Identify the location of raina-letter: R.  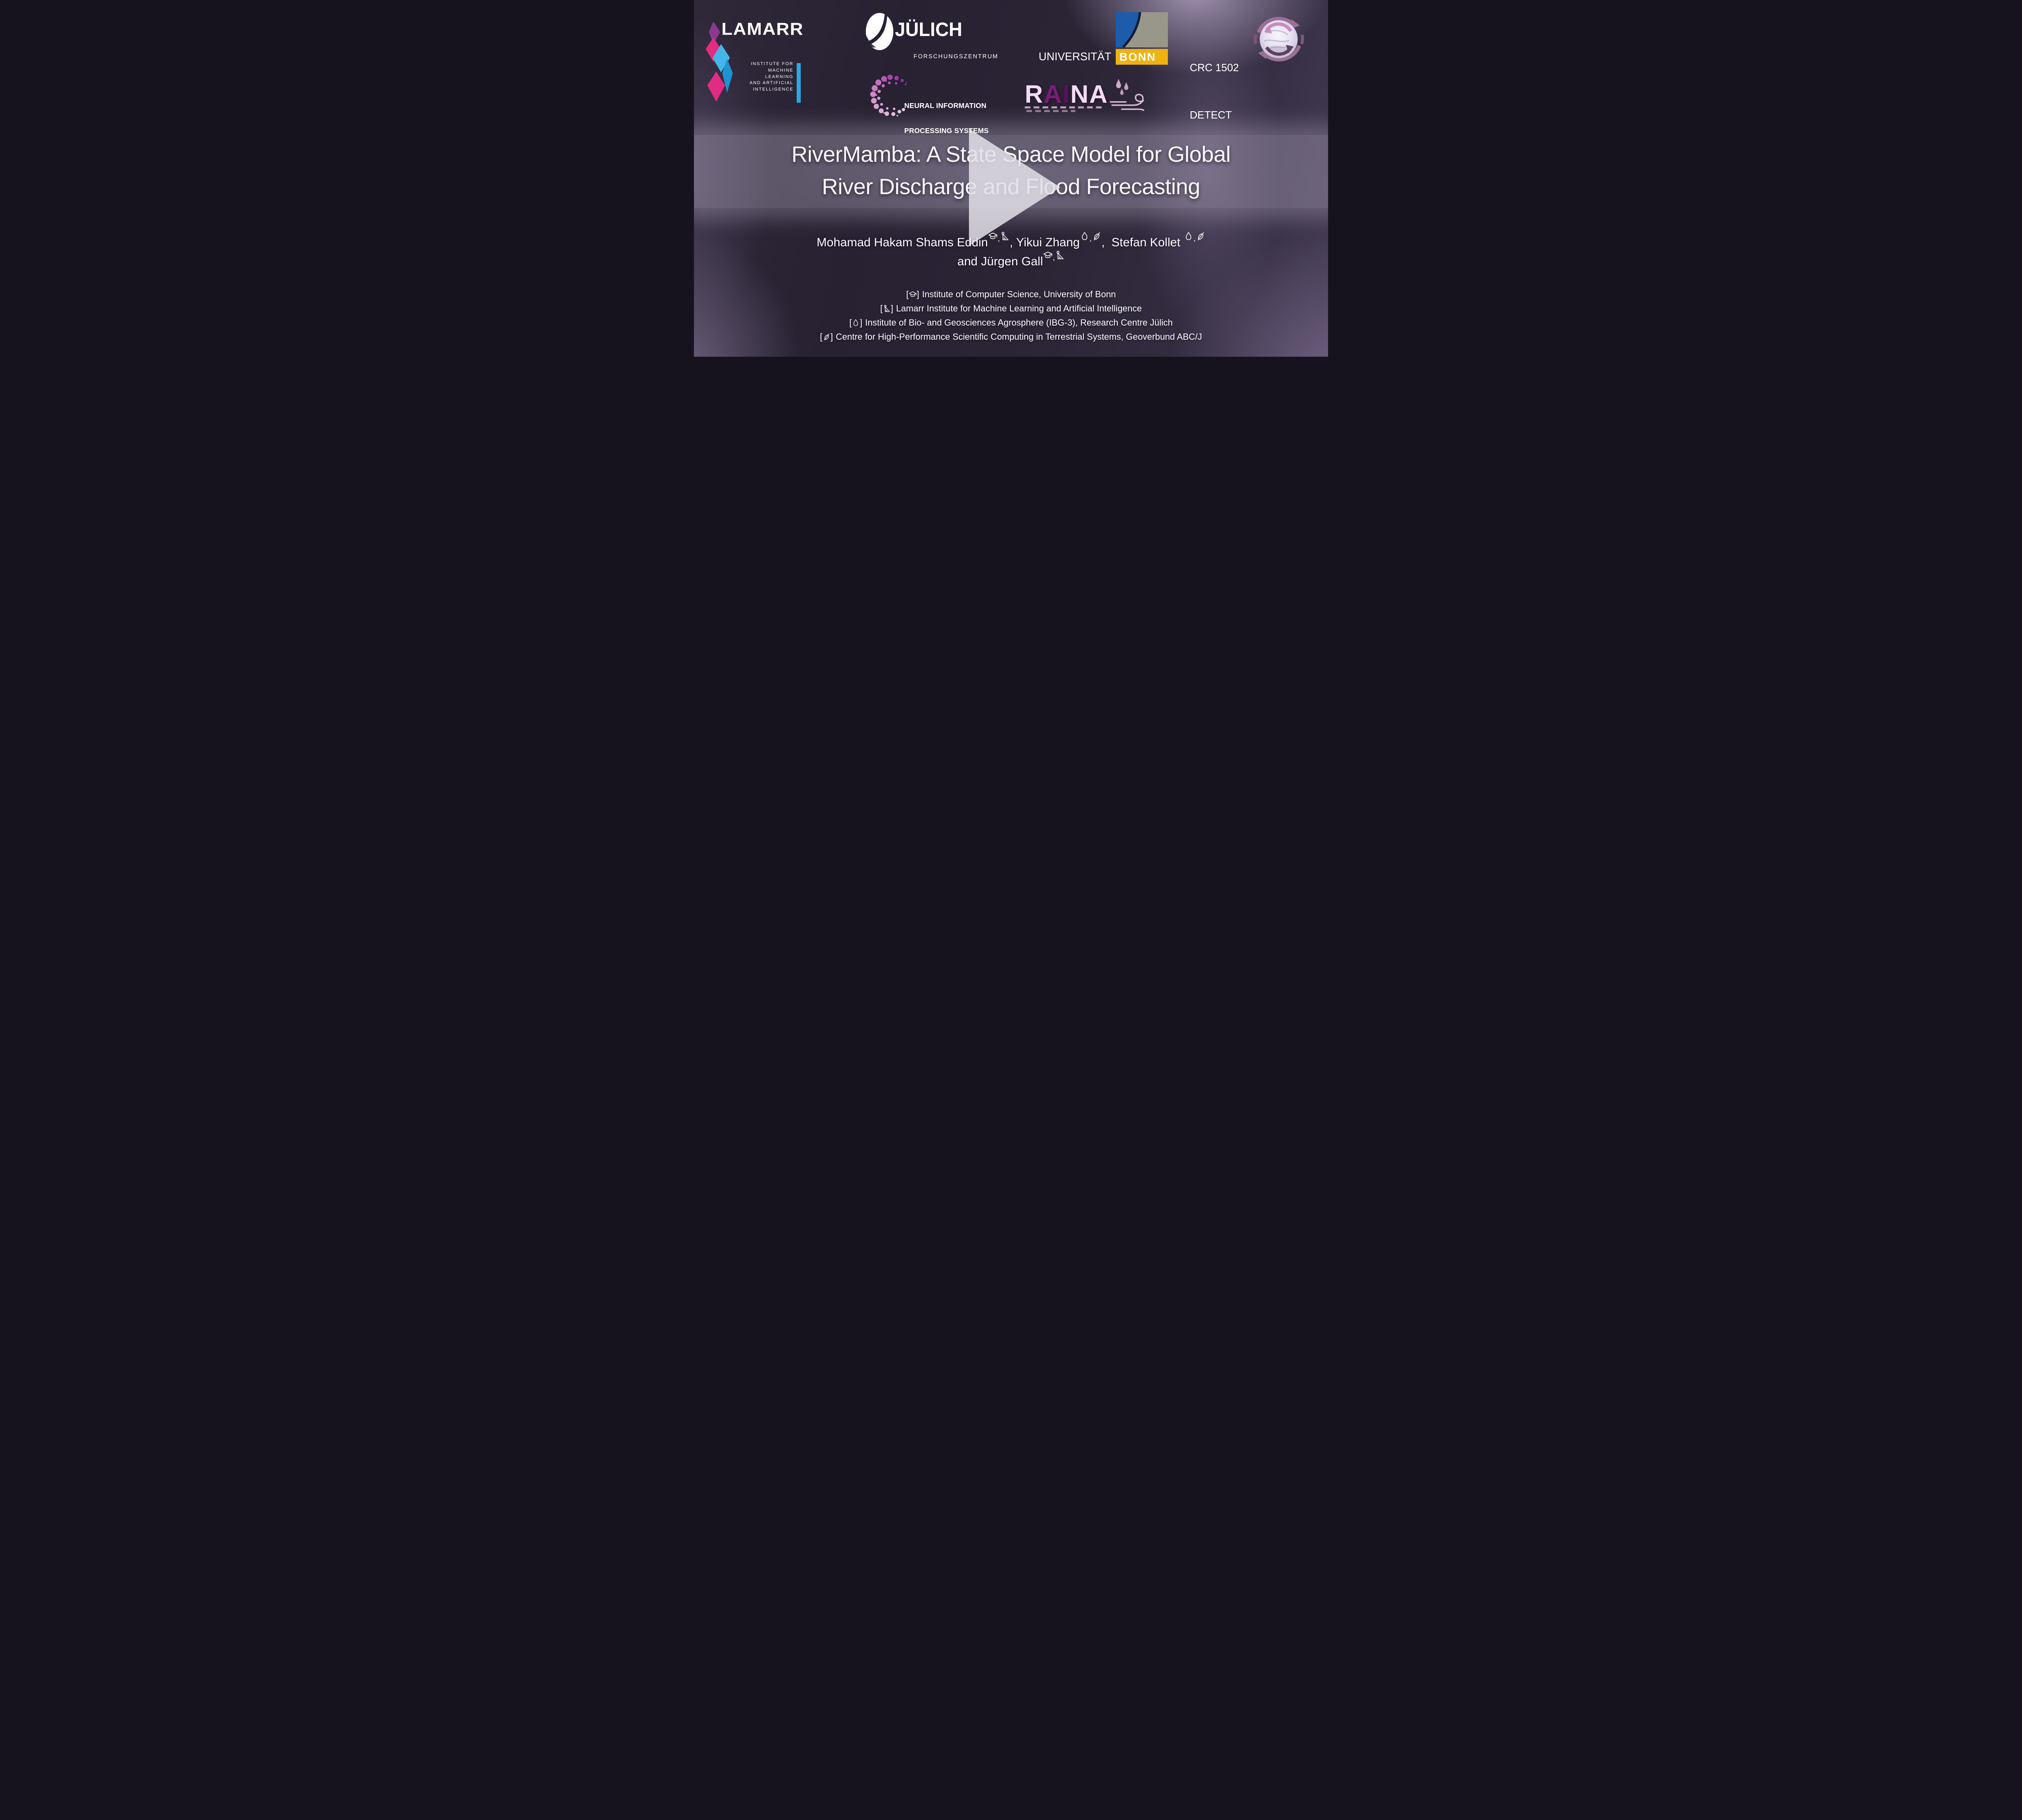
(1034, 94).